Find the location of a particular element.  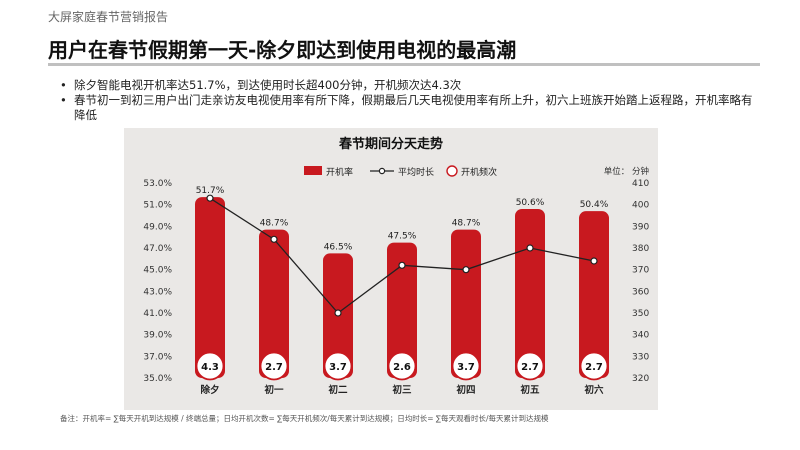

frequency-value-label: 4.3 is located at coordinates (210, 367).